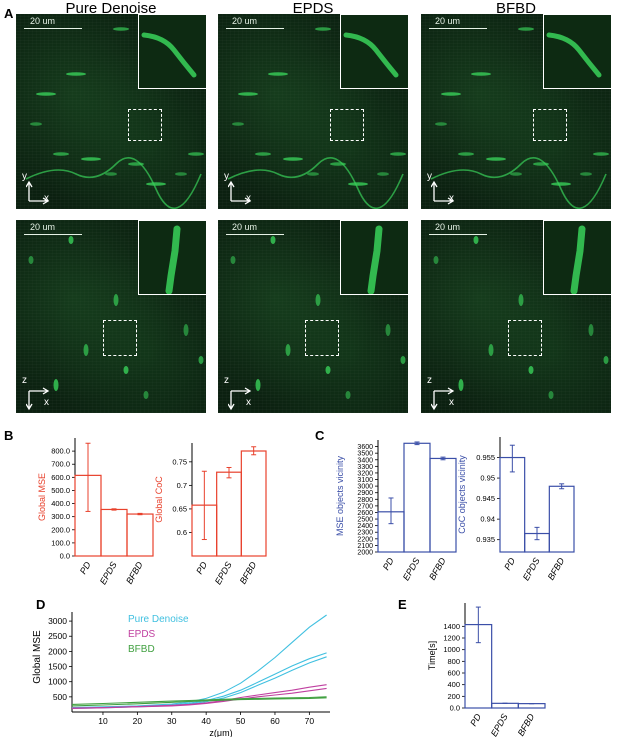 The height and width of the screenshot is (737, 617). Describe the element at coordinates (248, 573) in the screenshot. I see `x-tick-label: BFBD` at that location.